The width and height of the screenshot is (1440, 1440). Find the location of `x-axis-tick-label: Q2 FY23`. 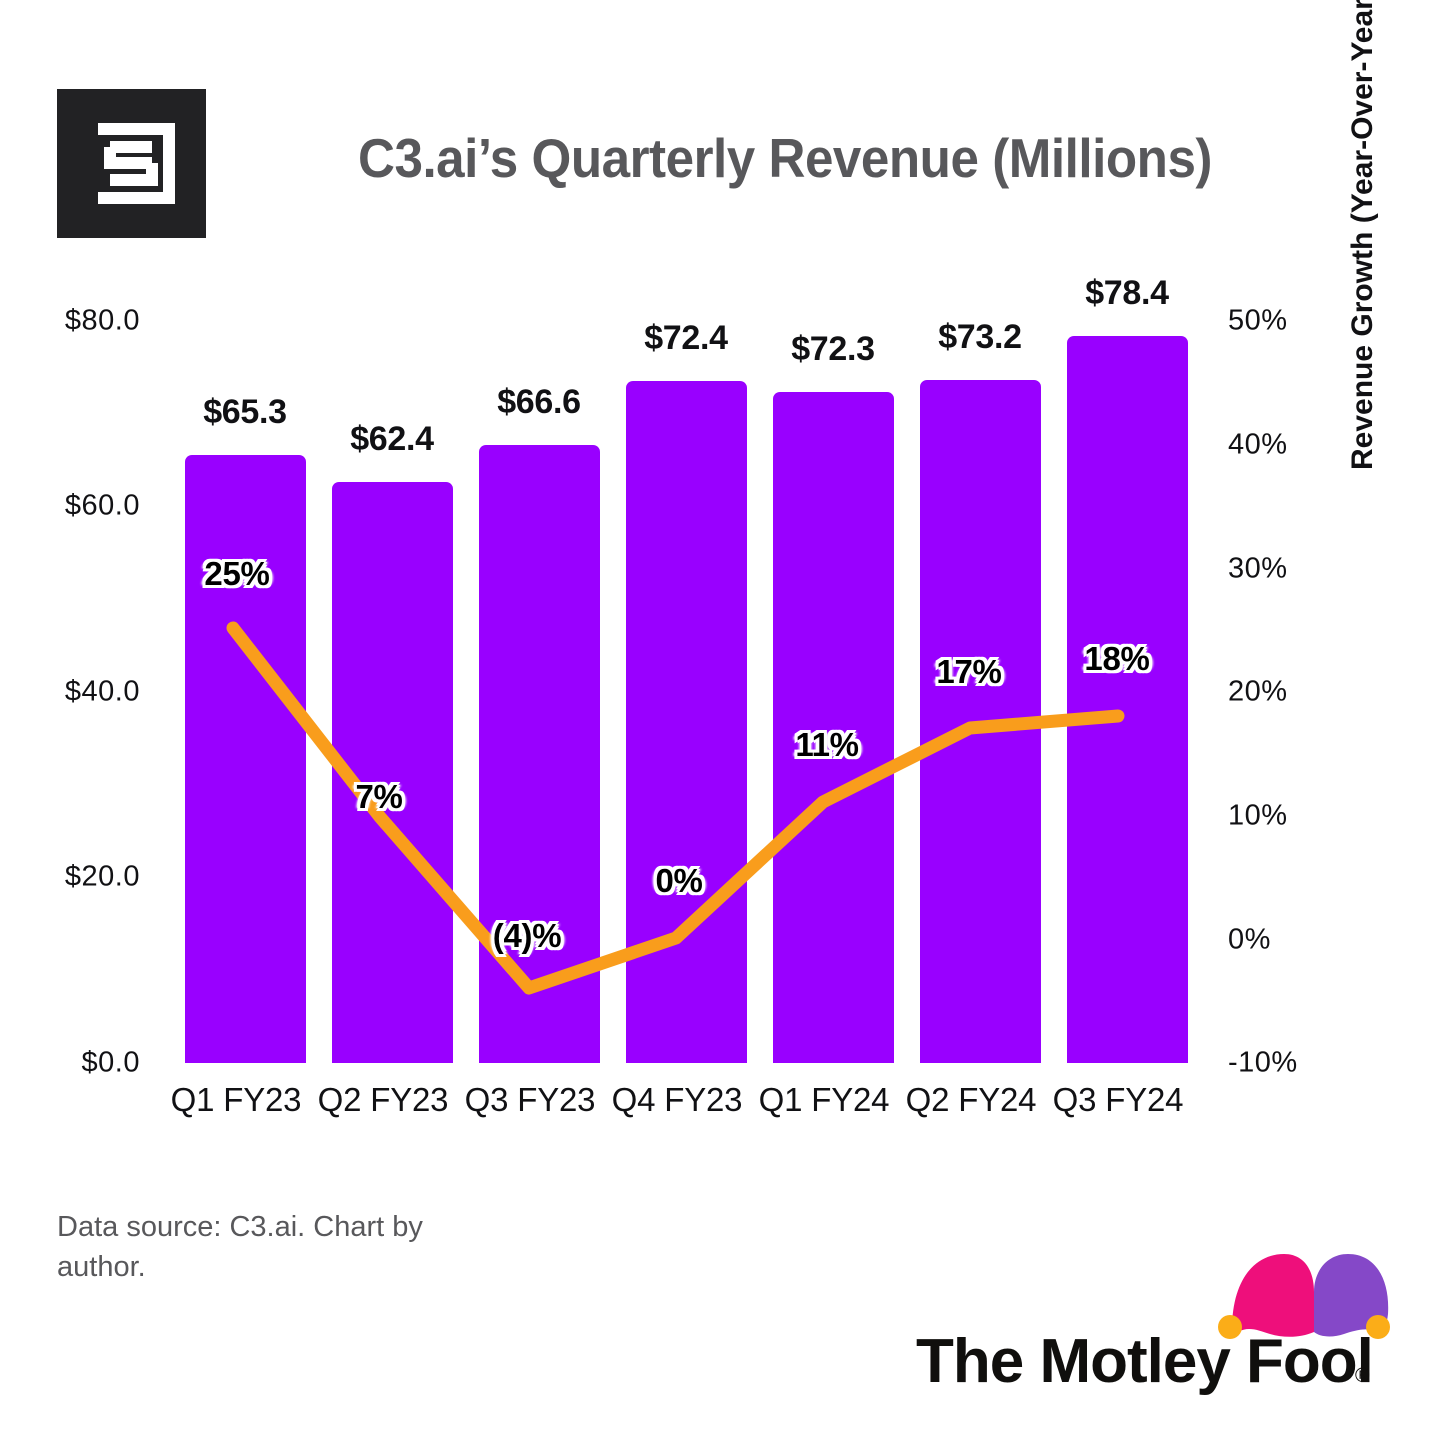

x-axis-tick-label: Q2 FY23 is located at coordinates (383, 1099).